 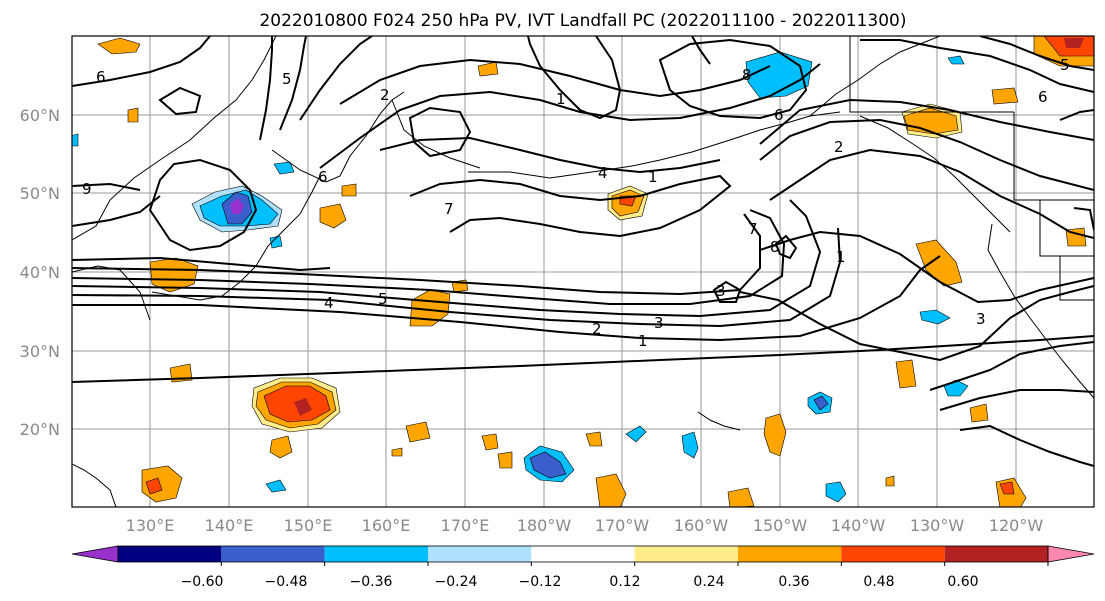 I want to click on lon-label: 140°E, so click(x=229, y=525).